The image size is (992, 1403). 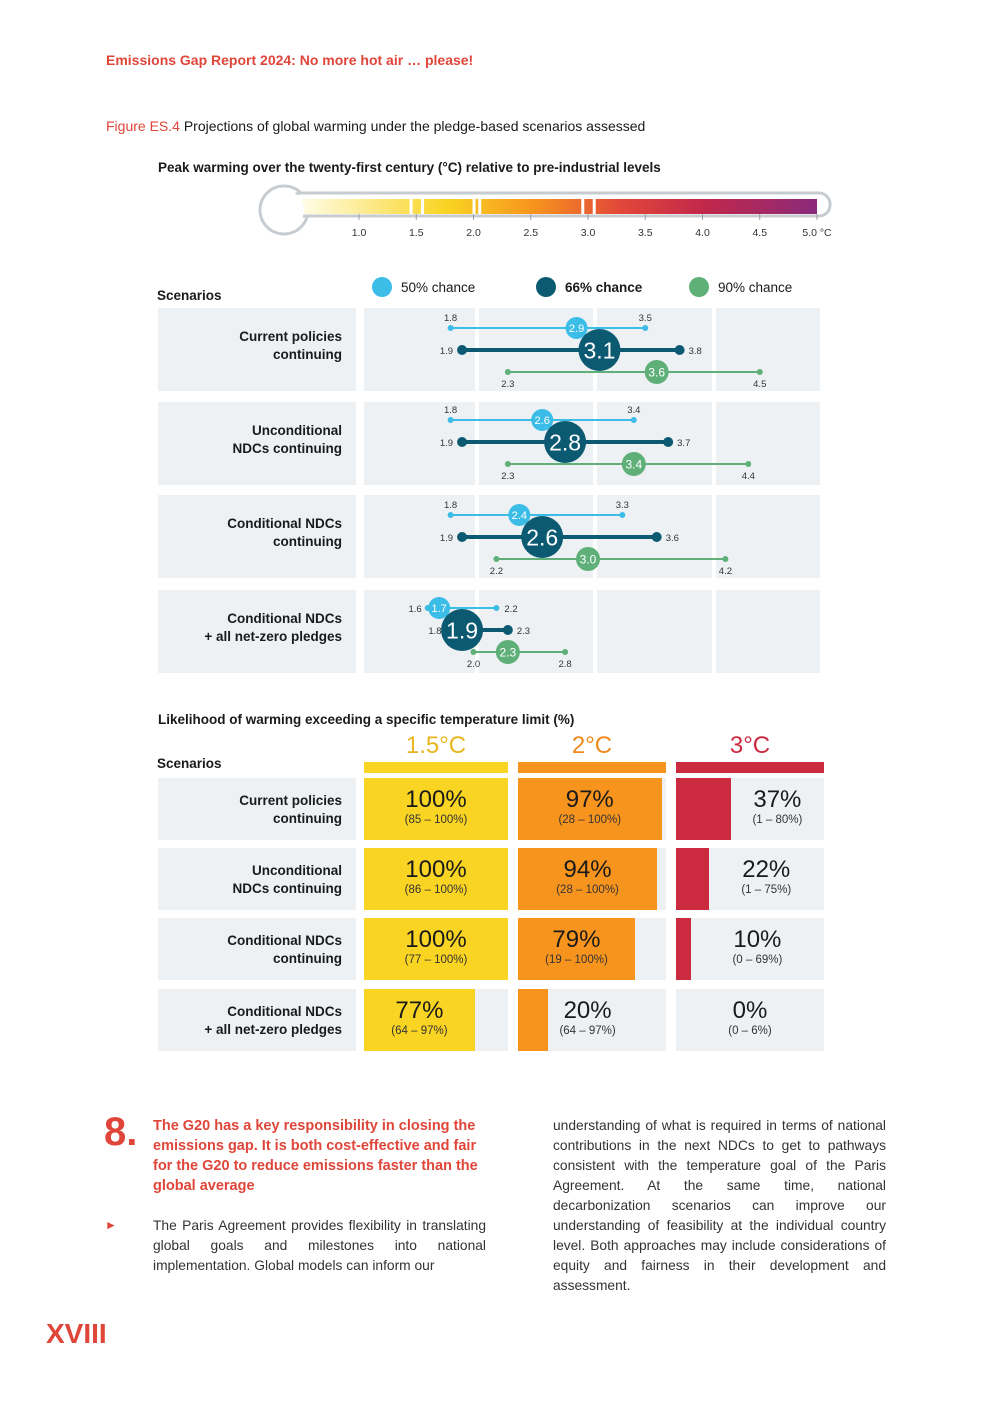 I want to click on x-tick-label: 4.5, so click(x=759, y=233).